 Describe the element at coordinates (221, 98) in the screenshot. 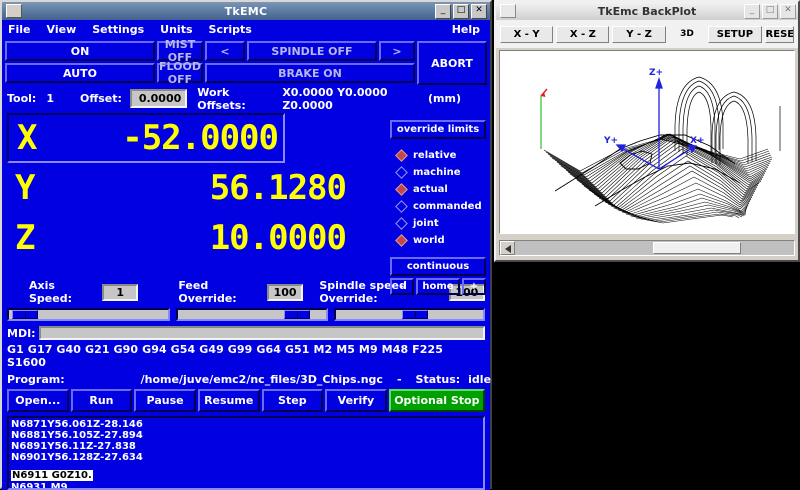

I see `work-offsets-label: Work Offsets:` at that location.